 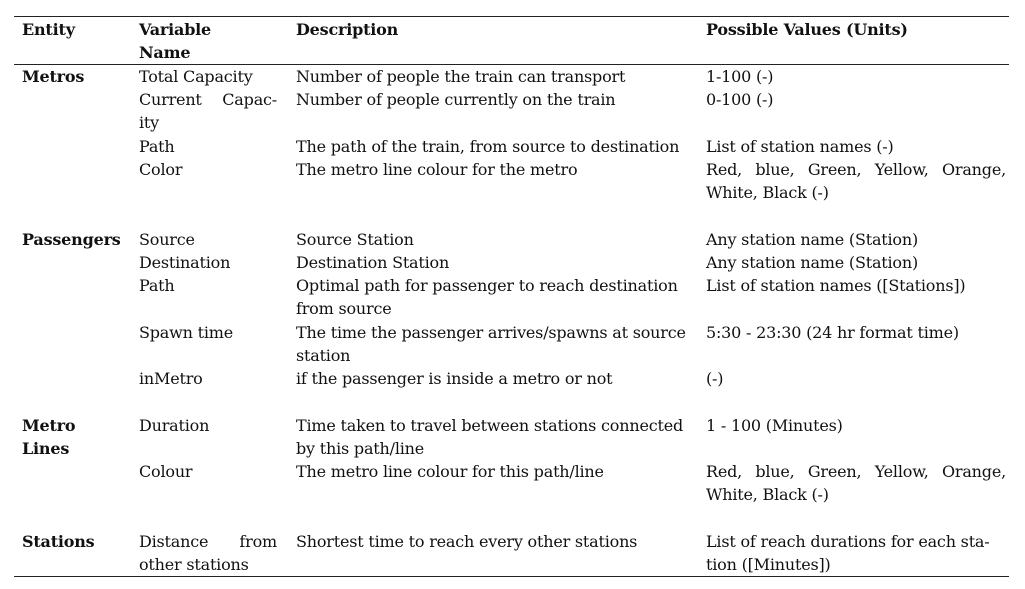 I want to click on table-bottom-rule, so click(x=511, y=577).